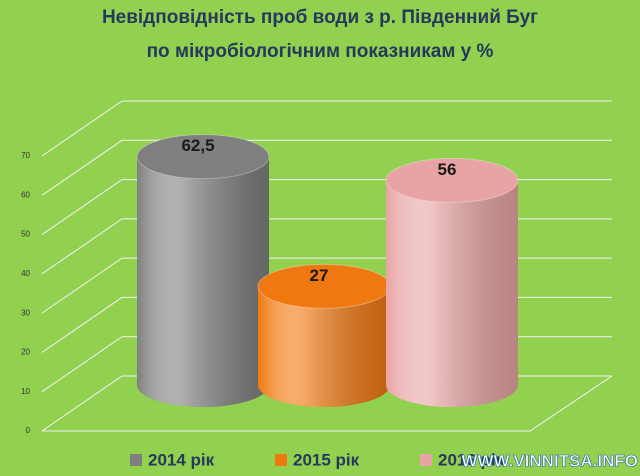  What do you see at coordinates (197, 145) in the screenshot?
I see `value-label: 62,5` at bounding box center [197, 145].